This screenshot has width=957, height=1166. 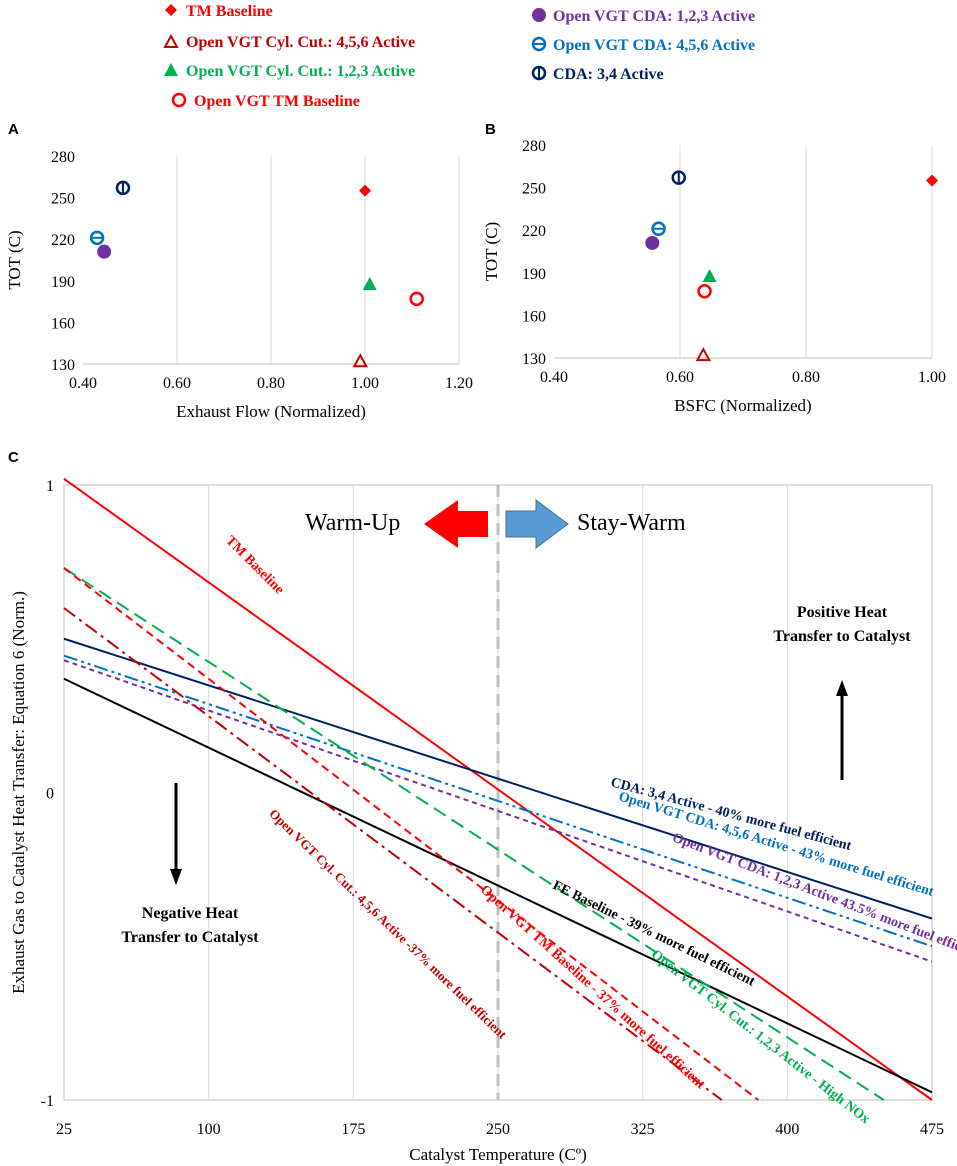 What do you see at coordinates (932, 1129) in the screenshot?
I see `x-tick-label: 475` at bounding box center [932, 1129].